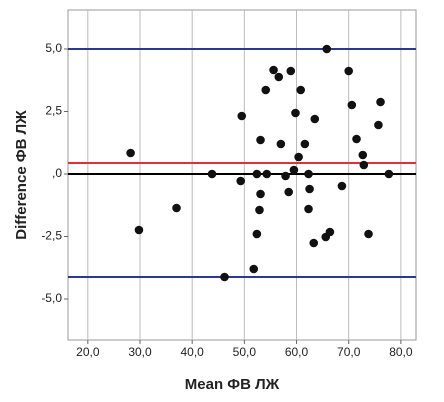 This screenshot has width=444, height=402. What do you see at coordinates (232, 384) in the screenshot?
I see `x-axis-title: Mean ФВ ЛЖ` at bounding box center [232, 384].